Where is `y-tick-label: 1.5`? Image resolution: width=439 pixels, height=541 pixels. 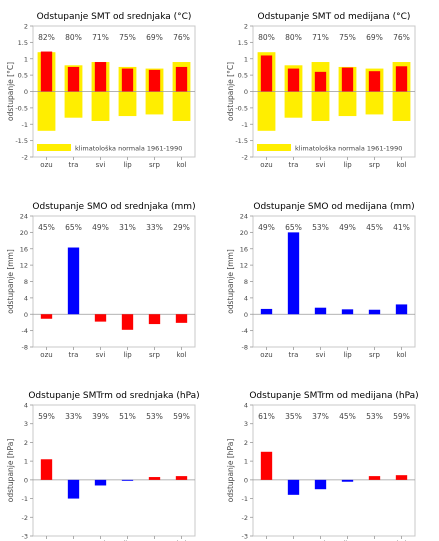 y-tick-label: 1.5 is located at coordinates (243, 43).